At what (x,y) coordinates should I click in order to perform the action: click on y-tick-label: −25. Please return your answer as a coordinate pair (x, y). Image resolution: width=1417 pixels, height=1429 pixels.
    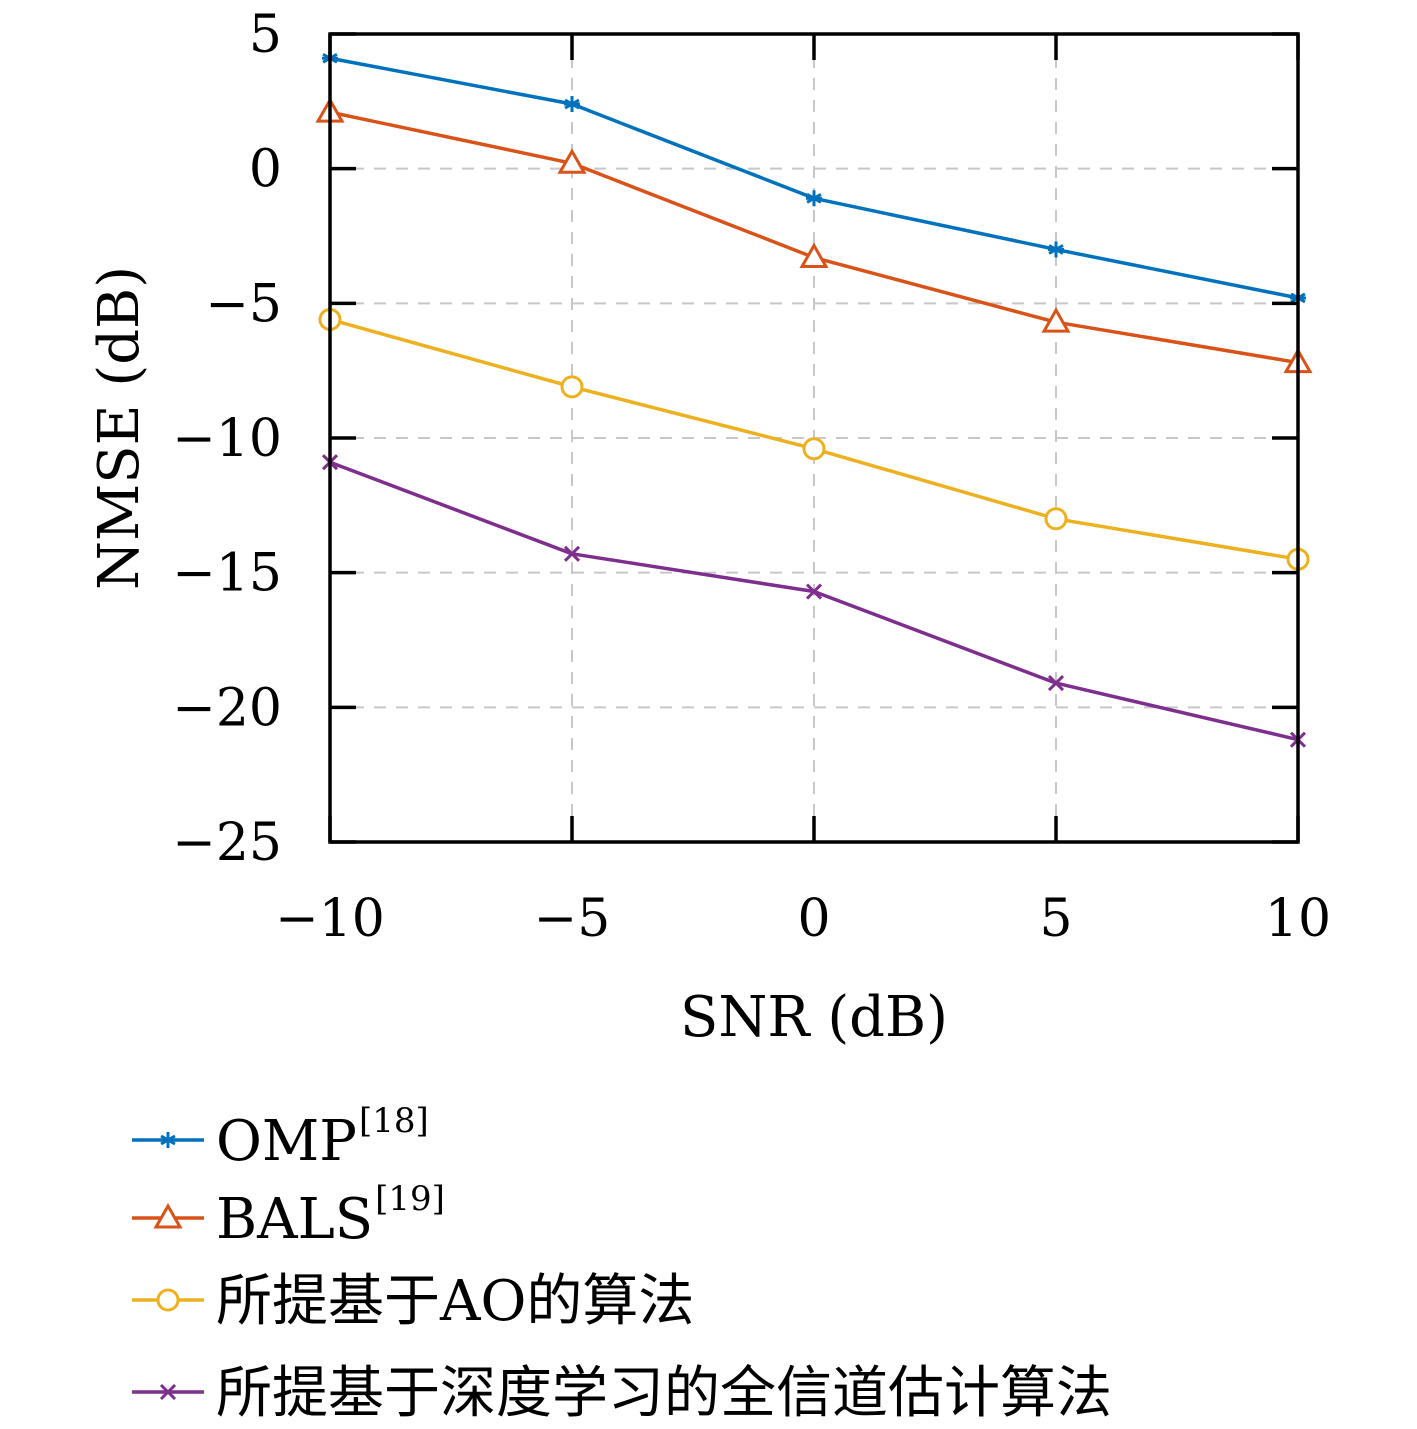
    Looking at the image, I should click on (227, 843).